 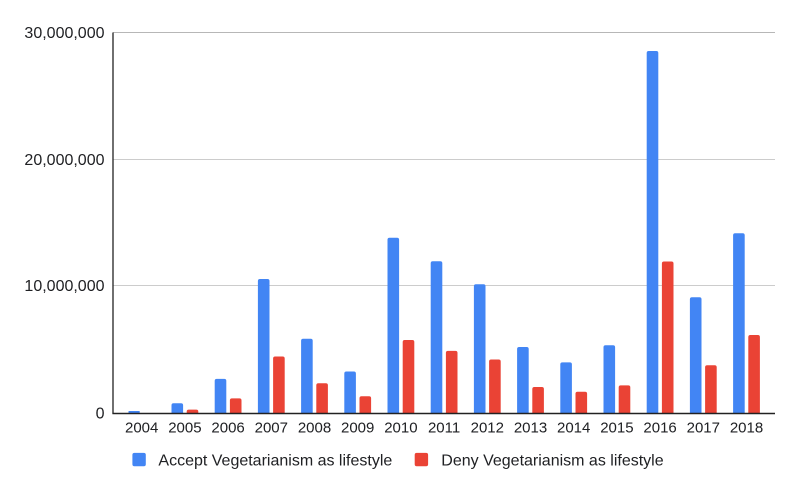 I want to click on svg-text: 2012, so click(x=487, y=428).